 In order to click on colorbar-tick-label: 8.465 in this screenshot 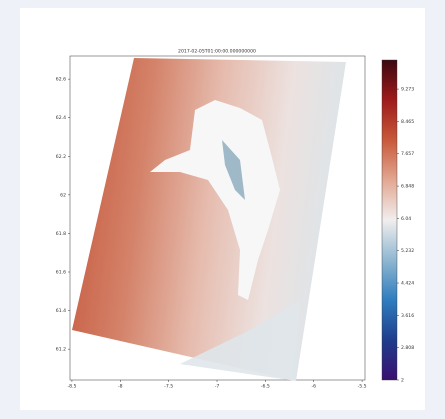, I will do `click(407, 122)`.